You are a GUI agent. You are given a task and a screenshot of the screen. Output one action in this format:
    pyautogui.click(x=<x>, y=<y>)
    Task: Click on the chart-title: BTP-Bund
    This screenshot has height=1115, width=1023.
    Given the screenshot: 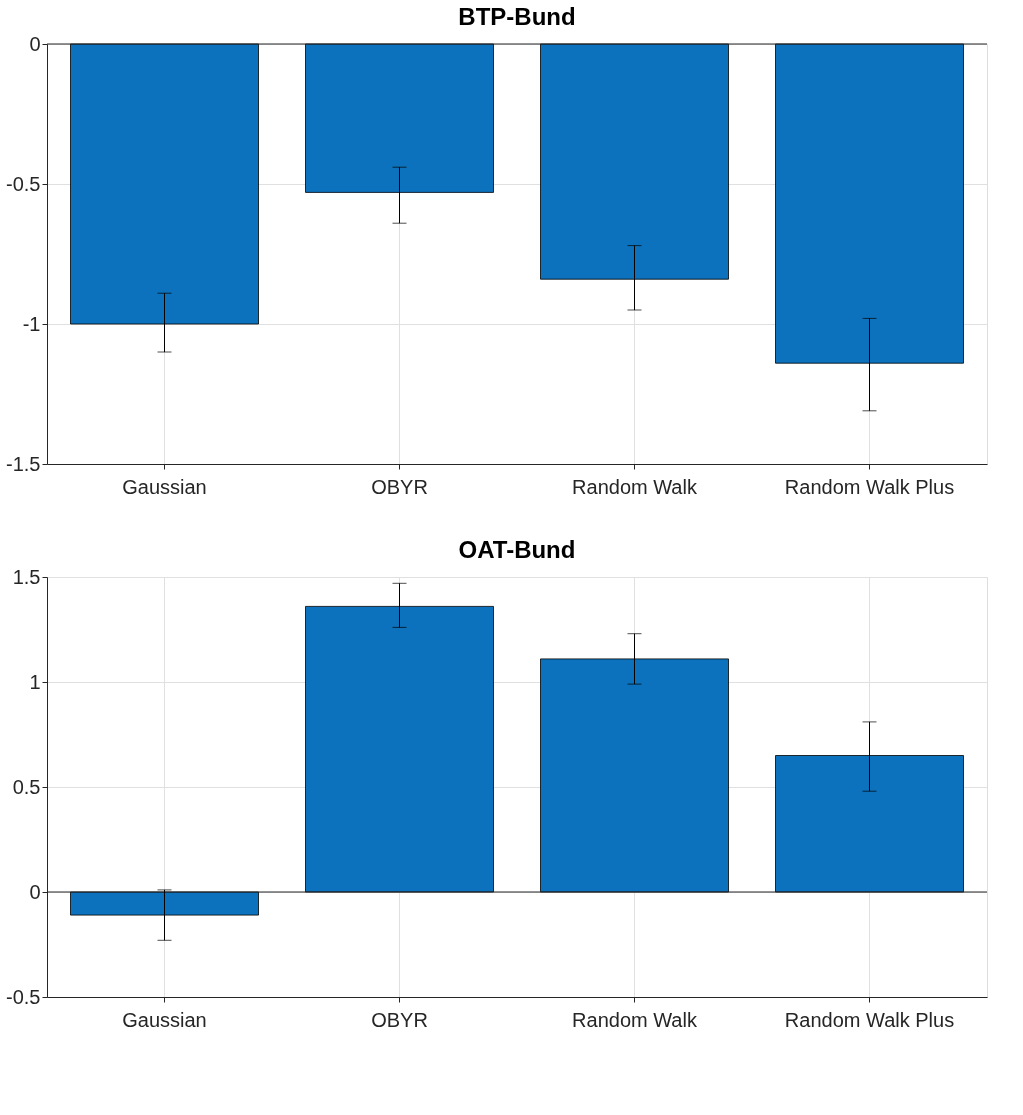 What is the action you would take?
    pyautogui.click(x=517, y=16)
    